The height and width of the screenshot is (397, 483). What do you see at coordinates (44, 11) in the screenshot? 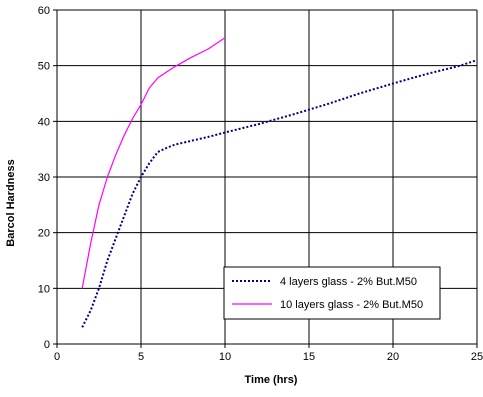
I see `y-tick-label: 60` at bounding box center [44, 11].